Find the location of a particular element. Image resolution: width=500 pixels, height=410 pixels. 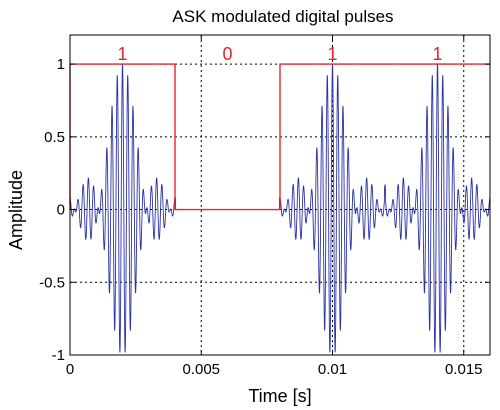

x-tick-label-2: 0.01 is located at coordinates (332, 369).